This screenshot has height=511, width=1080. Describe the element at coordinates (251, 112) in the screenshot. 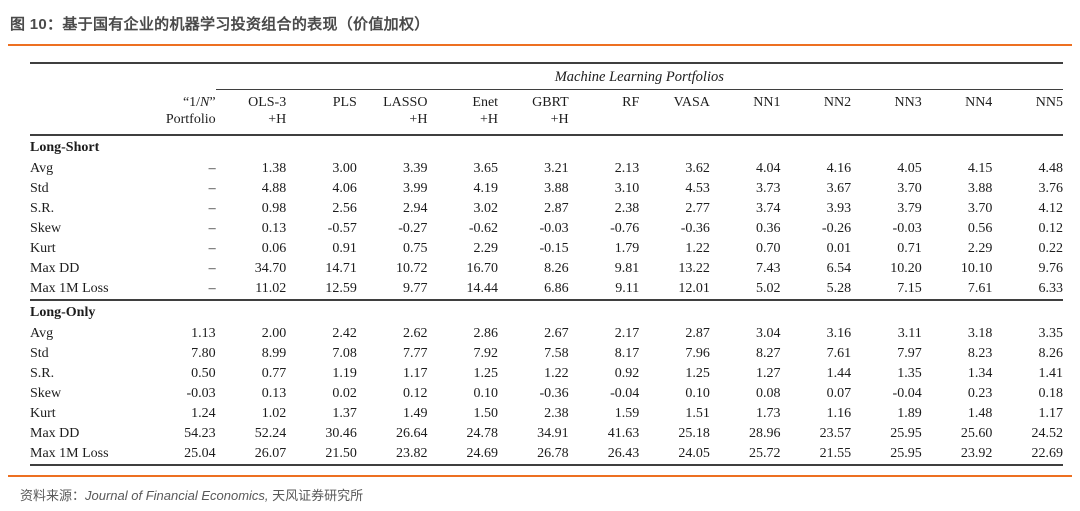

I see `column-header: OLS-3 +H` at that location.